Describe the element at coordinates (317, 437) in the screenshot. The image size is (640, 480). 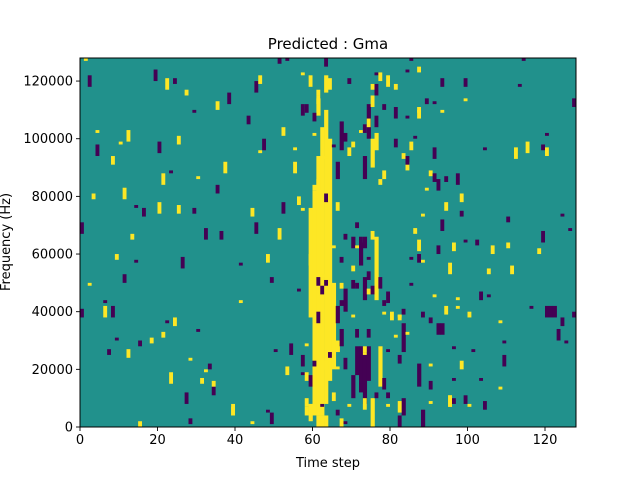
I see `x-axis: 0 20 40 60 80 100 120` at that location.